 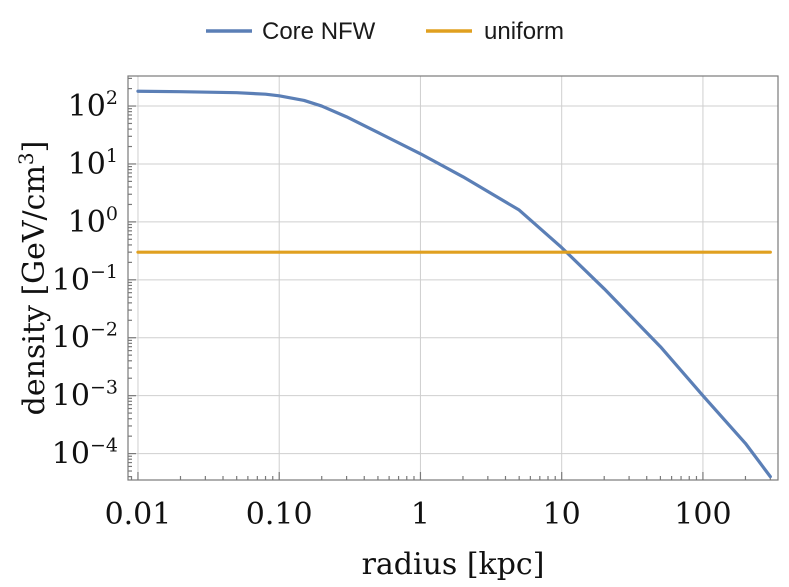 I want to click on y-axis-label: density [GeV/cm3], so click(x=33, y=278).